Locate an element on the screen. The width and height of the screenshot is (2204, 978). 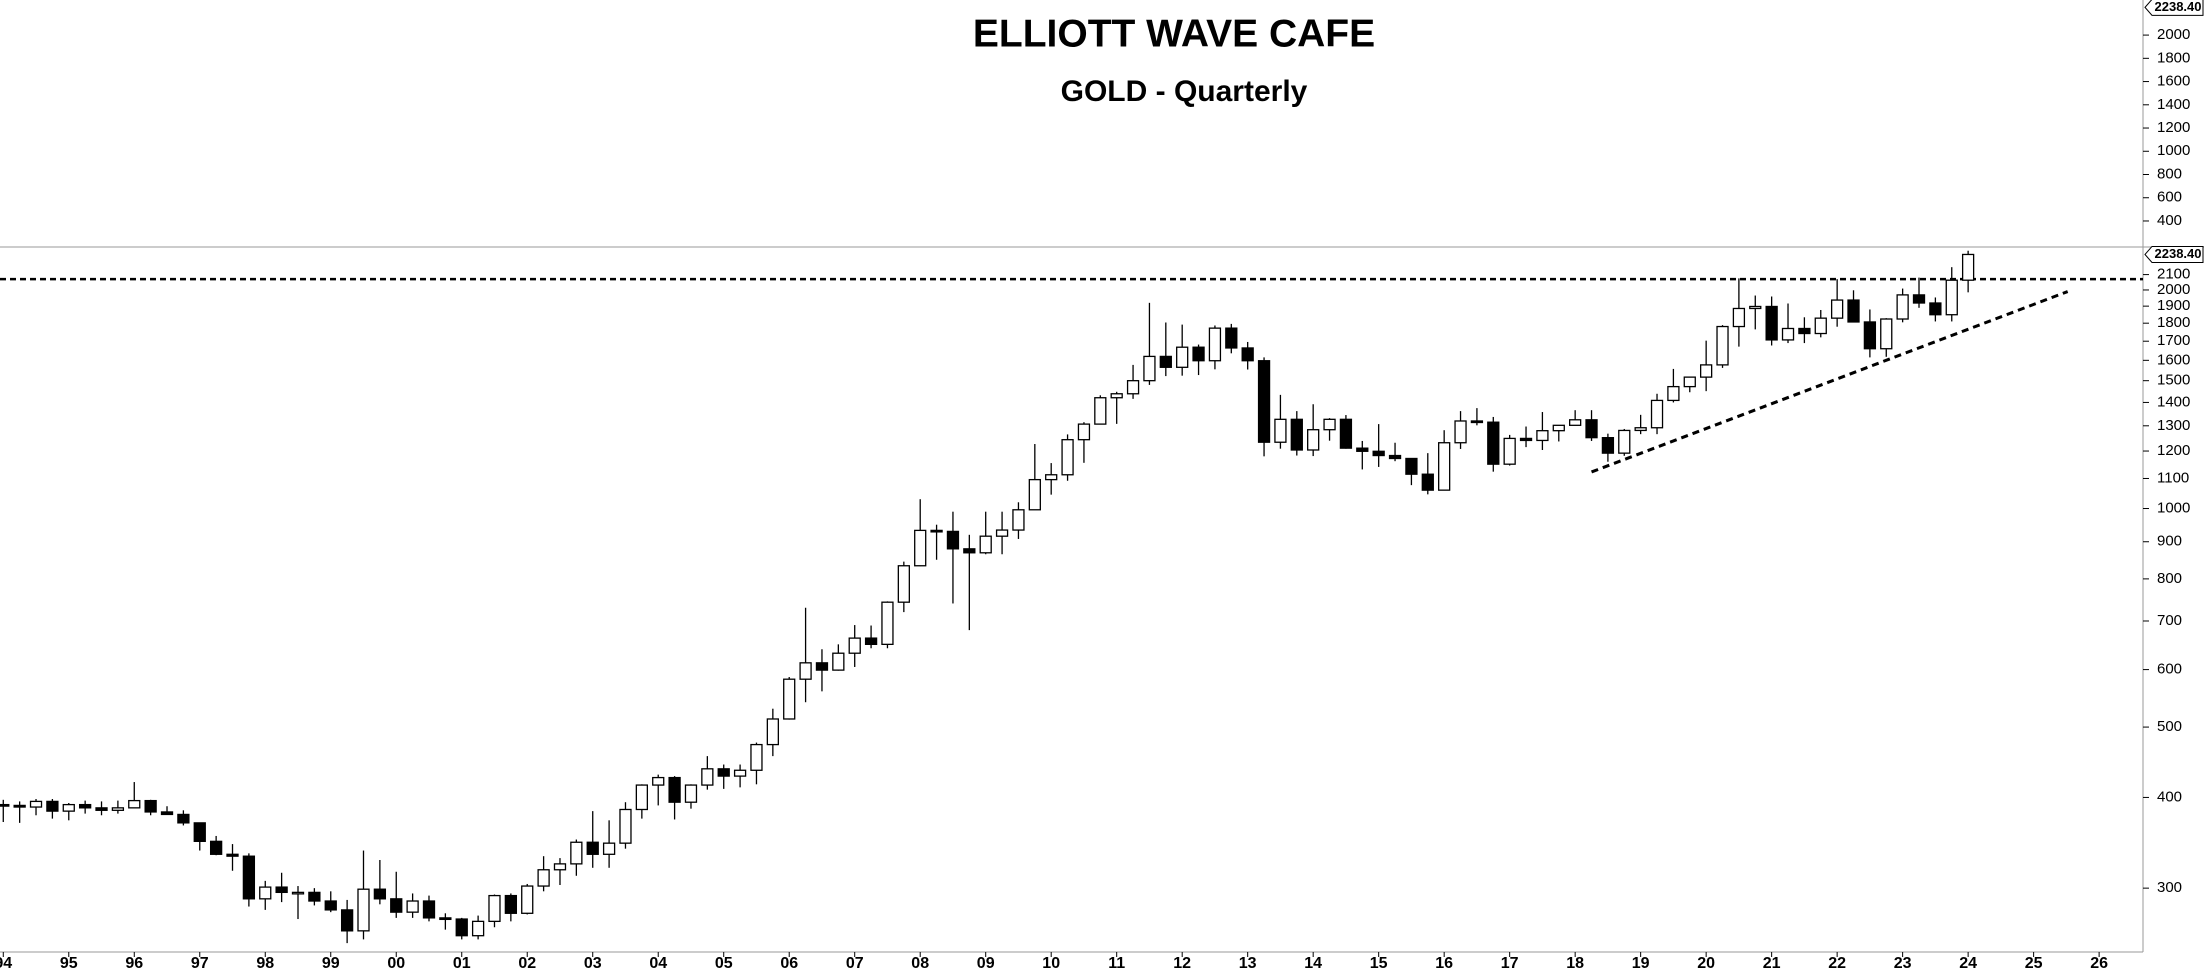
x-tick-label: 04 is located at coordinates (658, 963).